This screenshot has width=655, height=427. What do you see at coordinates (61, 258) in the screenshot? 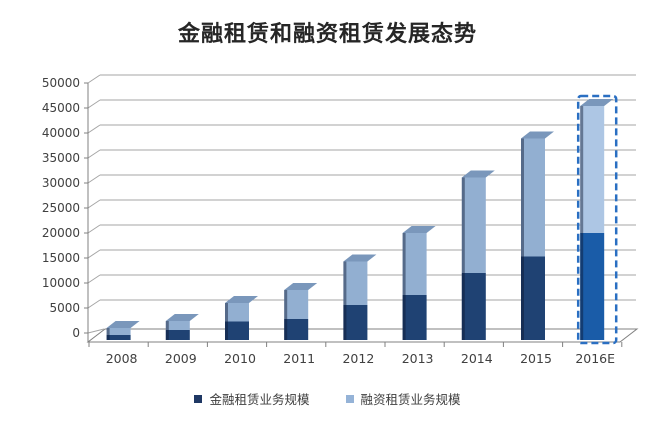
I see `y-axis-label: 15000` at bounding box center [61, 258].